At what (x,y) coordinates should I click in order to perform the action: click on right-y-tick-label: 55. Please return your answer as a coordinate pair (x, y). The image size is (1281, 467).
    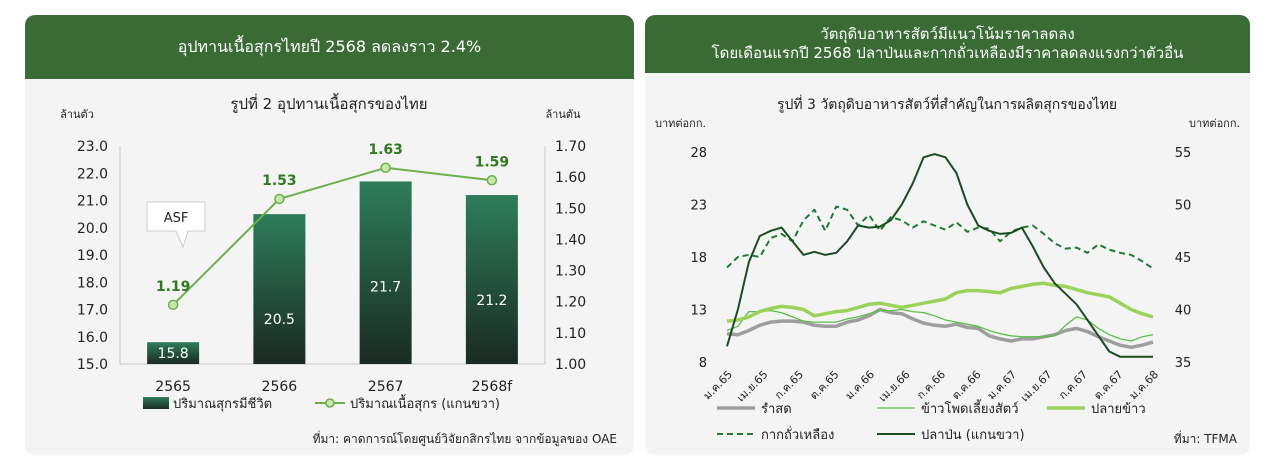
    Looking at the image, I should click on (1183, 153).